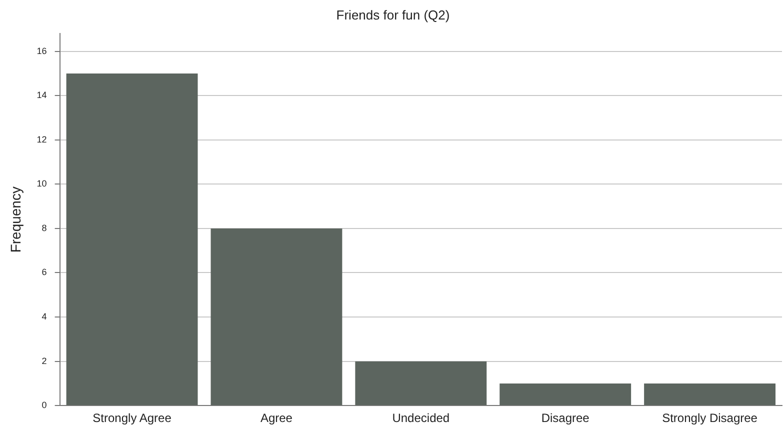 The height and width of the screenshot is (436, 784). I want to click on y-tick-label: 12, so click(41, 139).